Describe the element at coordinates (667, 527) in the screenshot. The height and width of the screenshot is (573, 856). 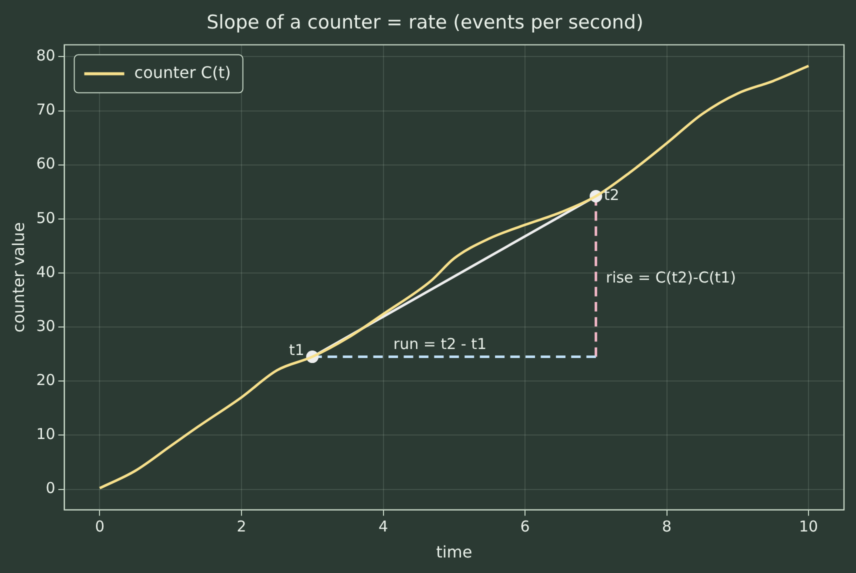
I see `x-tick-label: 8` at that location.